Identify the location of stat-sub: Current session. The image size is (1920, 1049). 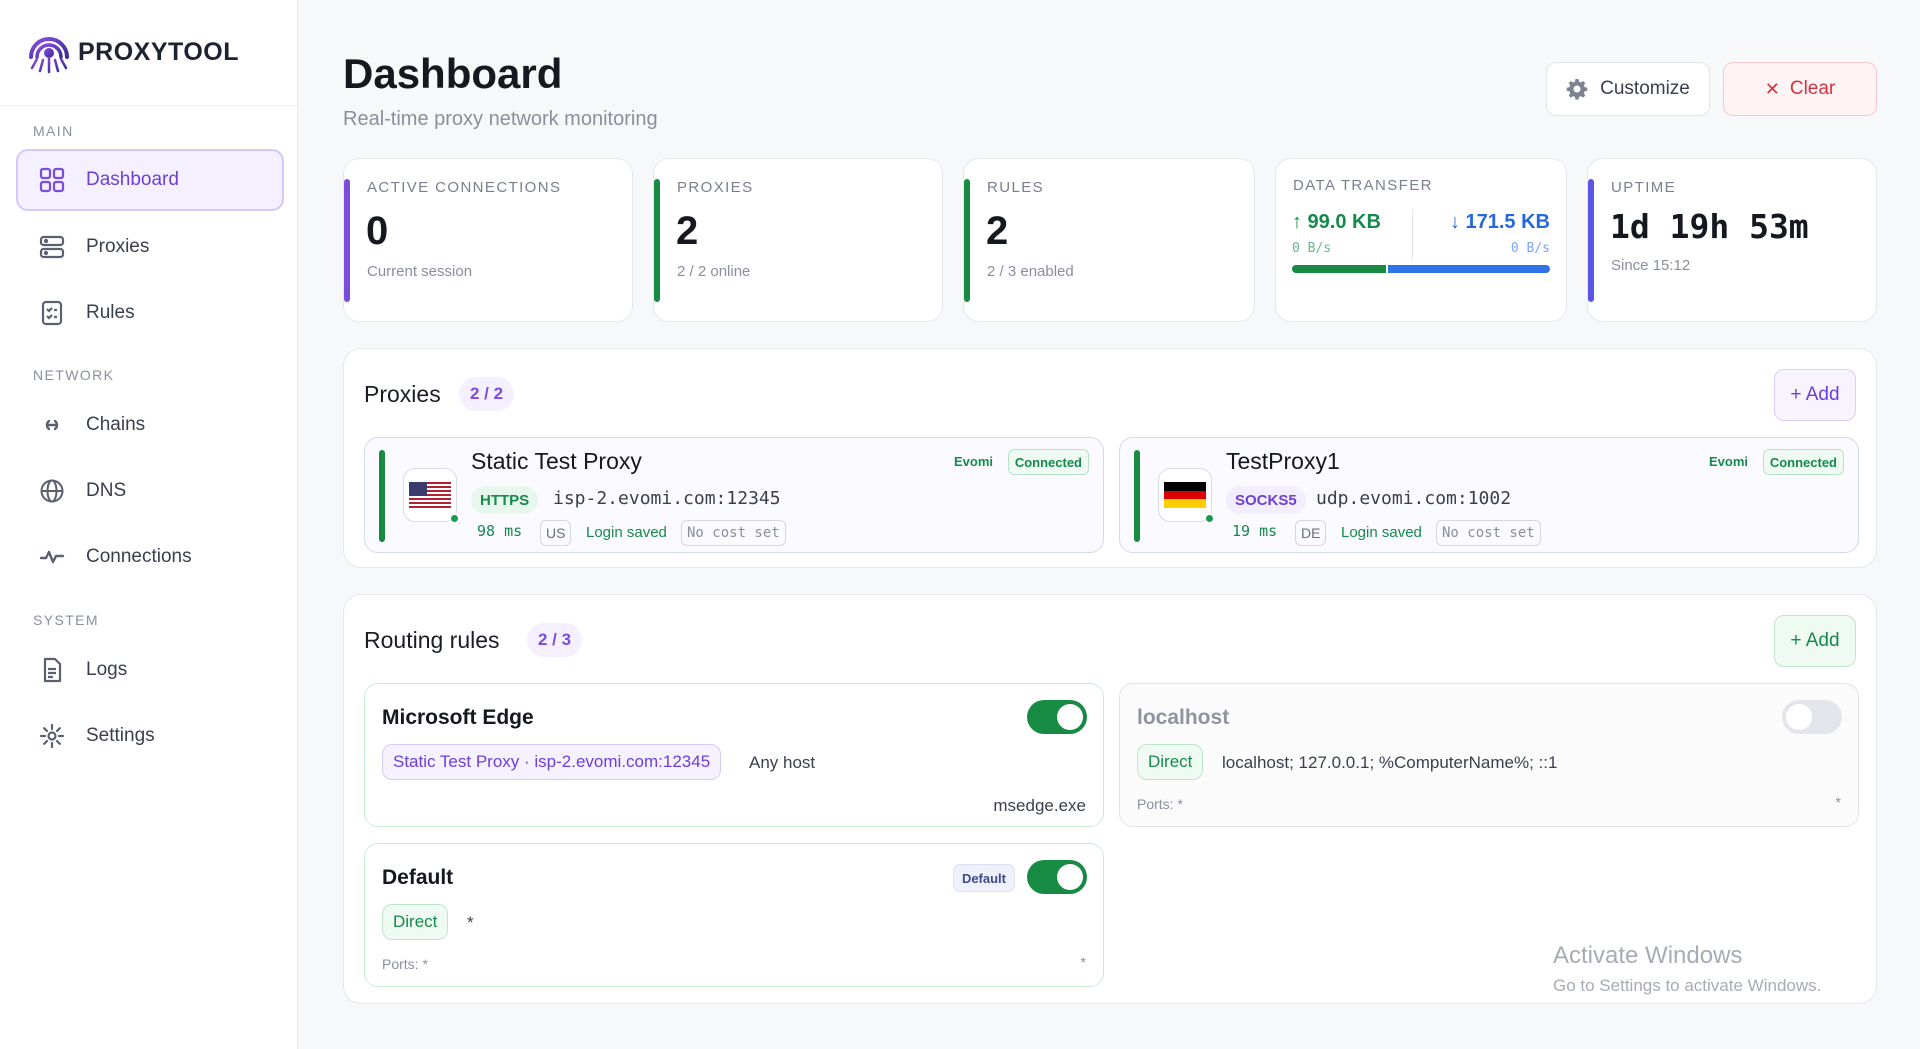
(420, 271).